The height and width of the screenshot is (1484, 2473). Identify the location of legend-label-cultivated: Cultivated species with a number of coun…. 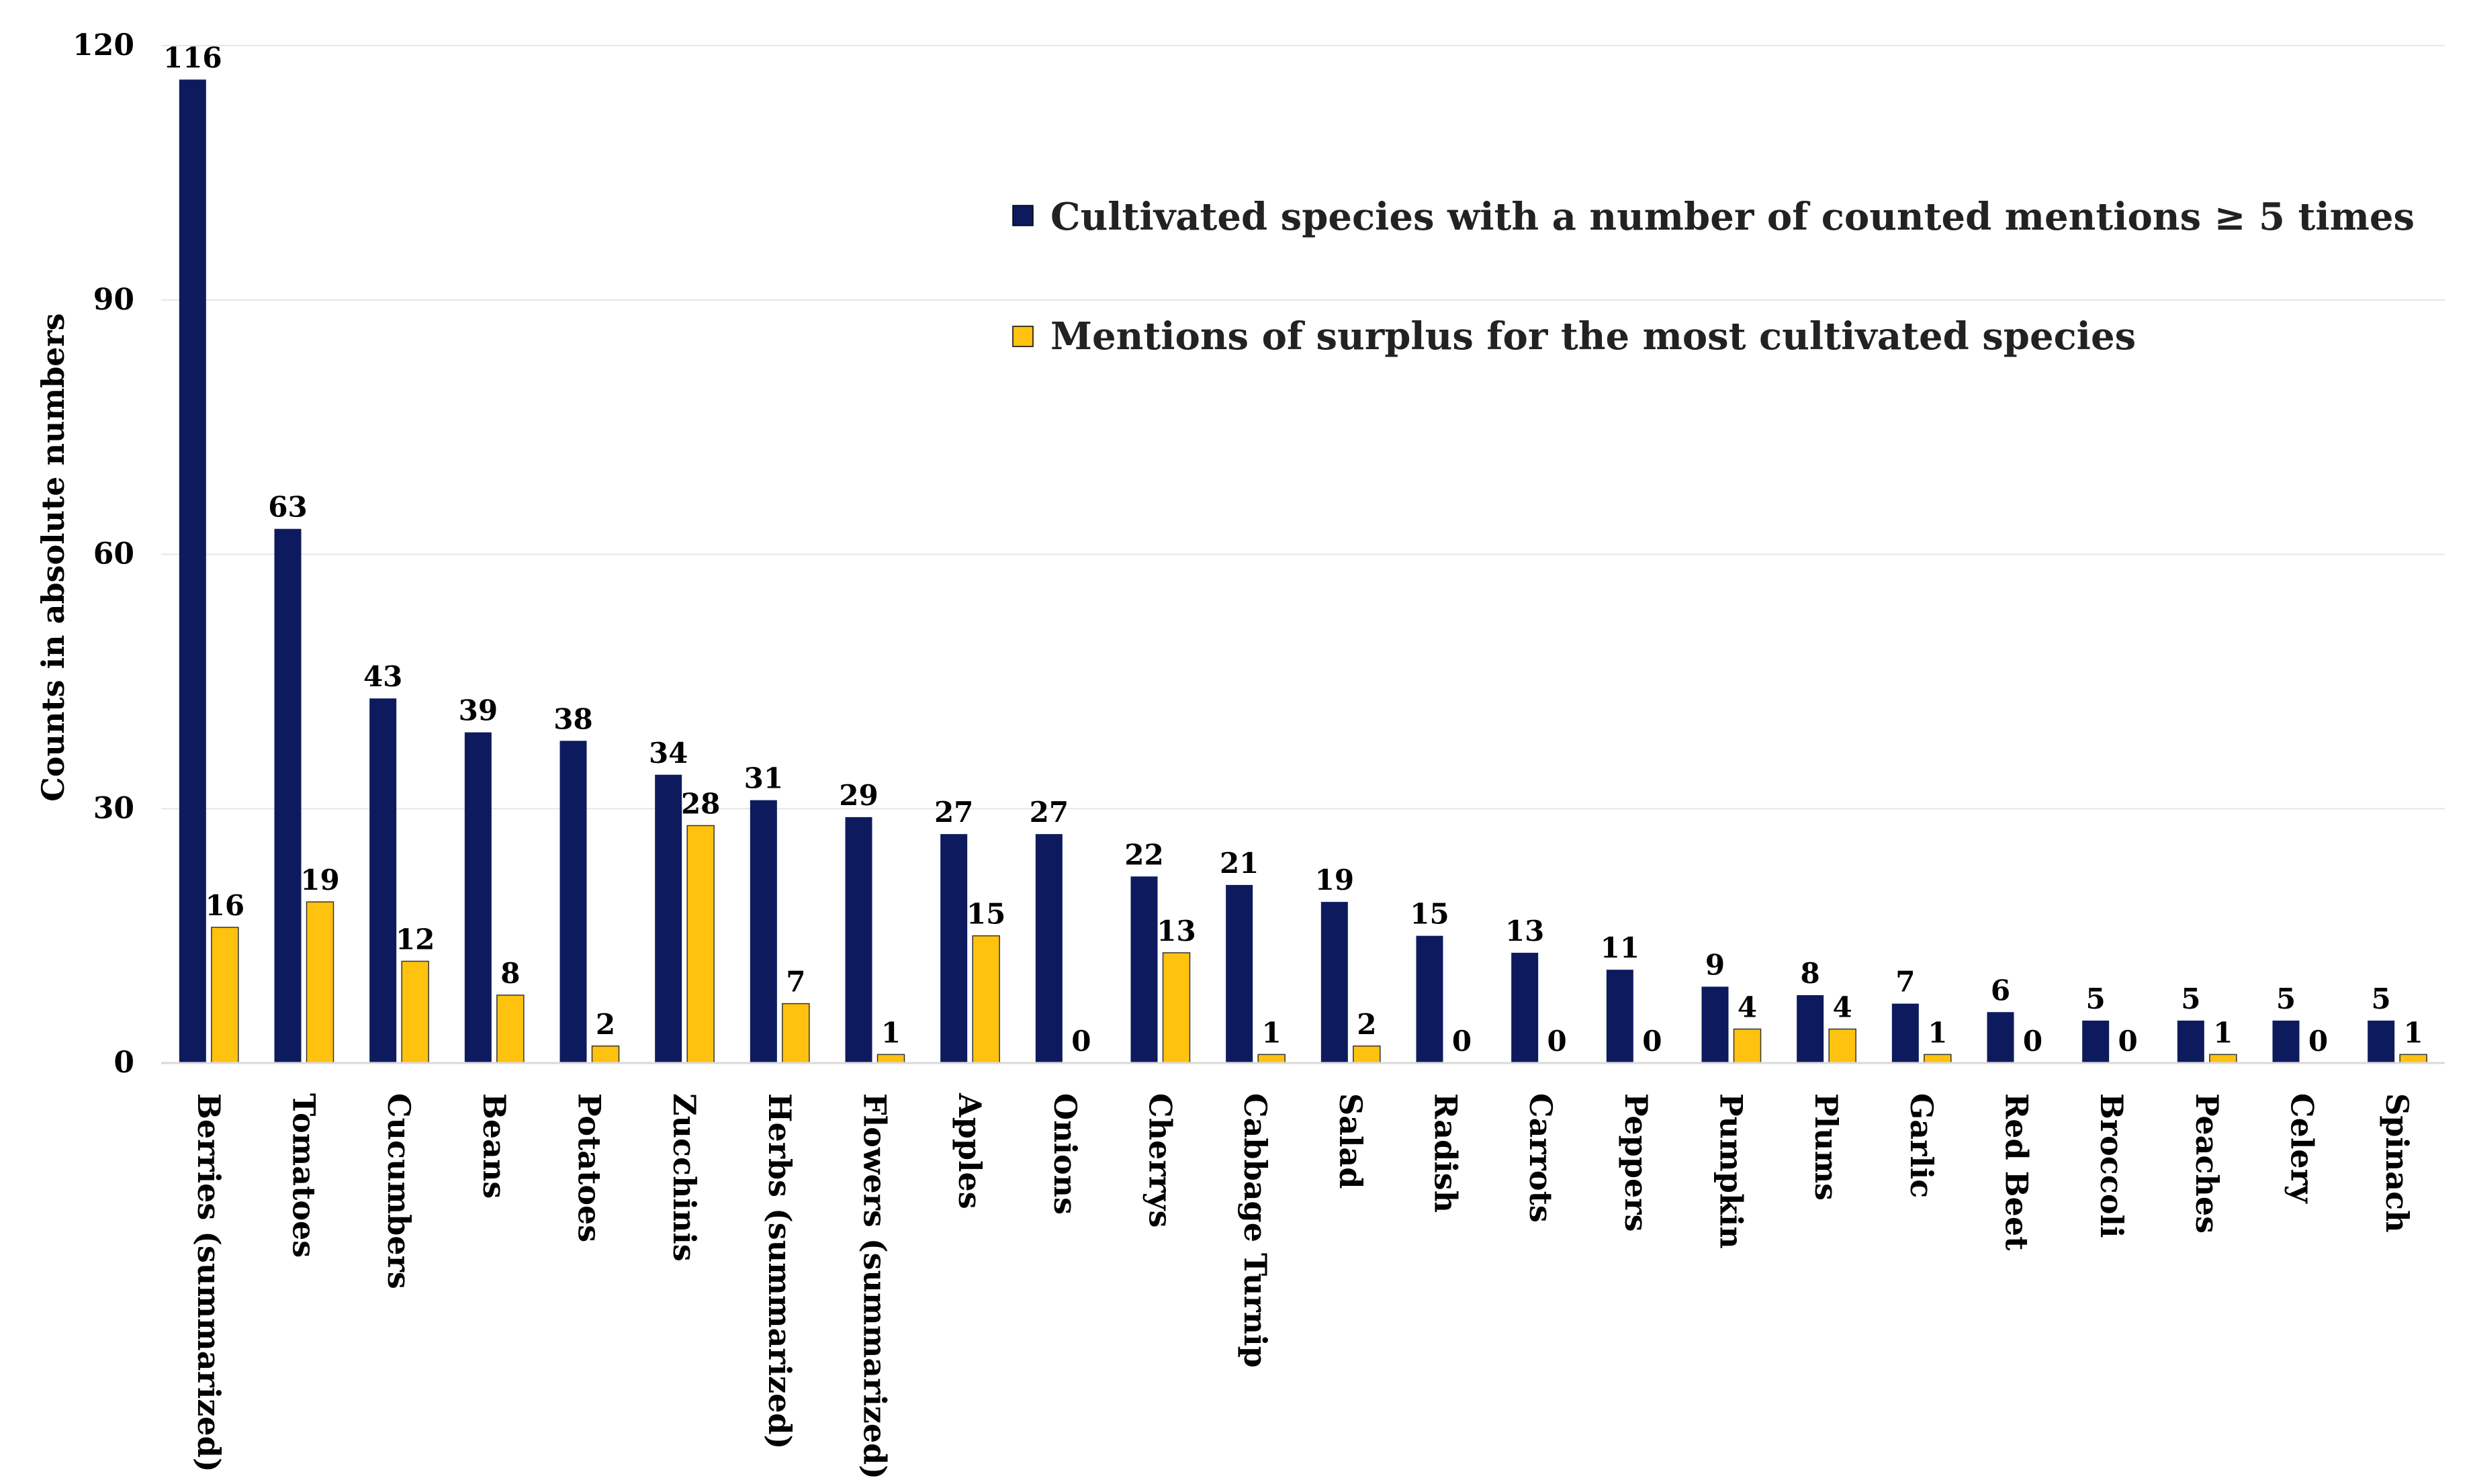
(1732, 217).